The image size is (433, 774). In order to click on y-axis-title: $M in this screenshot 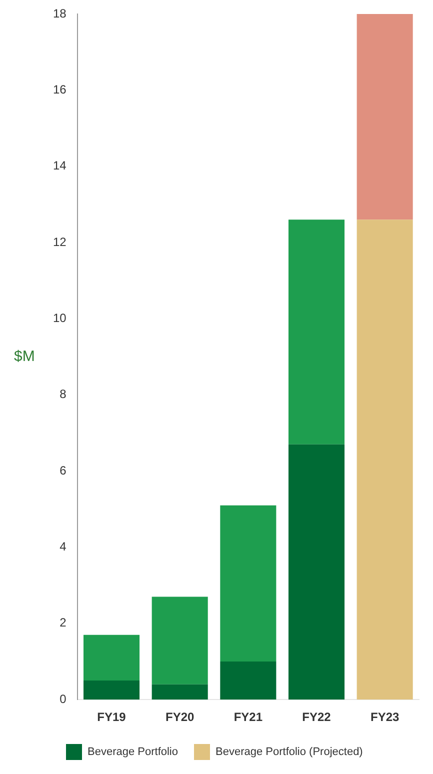, I will do `click(24, 356)`.